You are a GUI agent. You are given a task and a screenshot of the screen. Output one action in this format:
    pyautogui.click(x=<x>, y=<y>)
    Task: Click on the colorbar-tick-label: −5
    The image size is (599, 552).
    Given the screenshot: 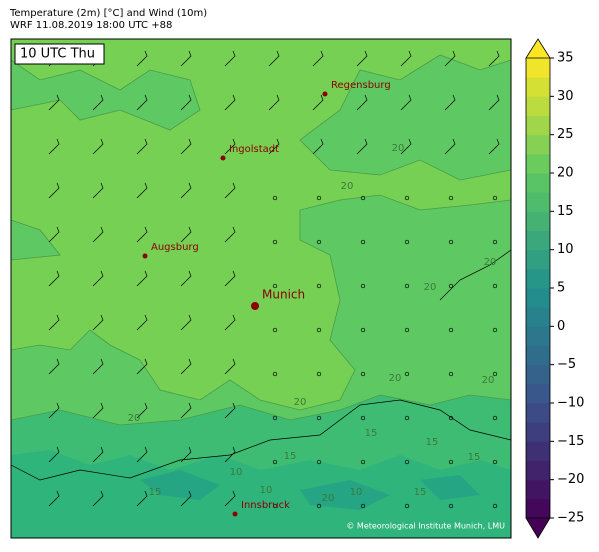 What is the action you would take?
    pyautogui.click(x=566, y=364)
    